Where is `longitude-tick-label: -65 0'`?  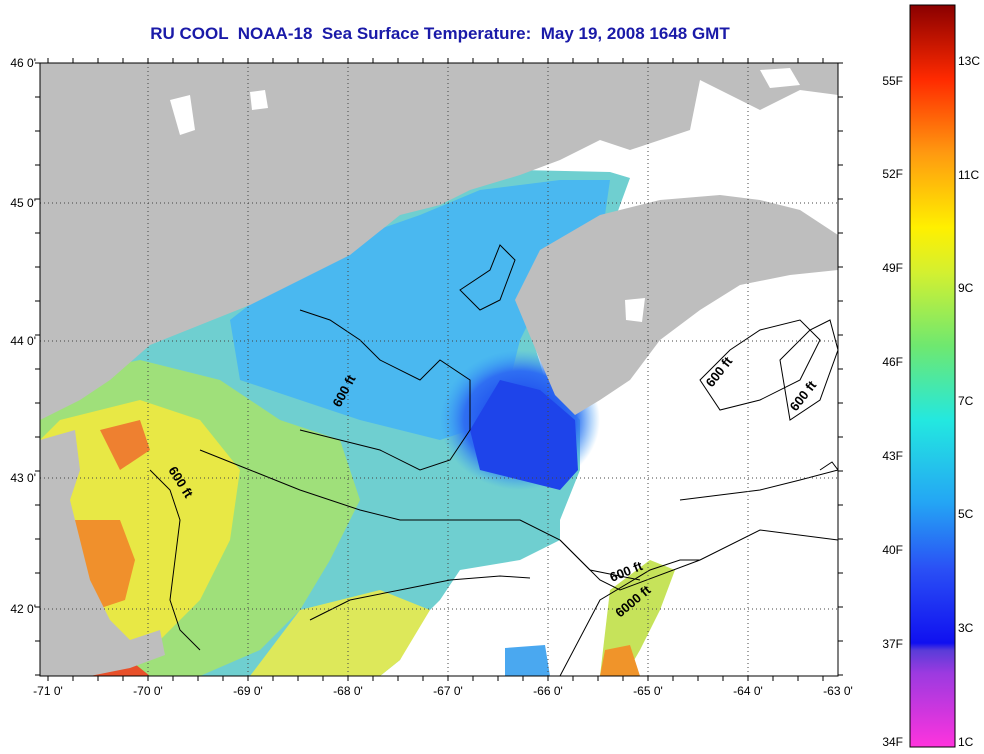 longitude-tick-label: -65 0' is located at coordinates (648, 691).